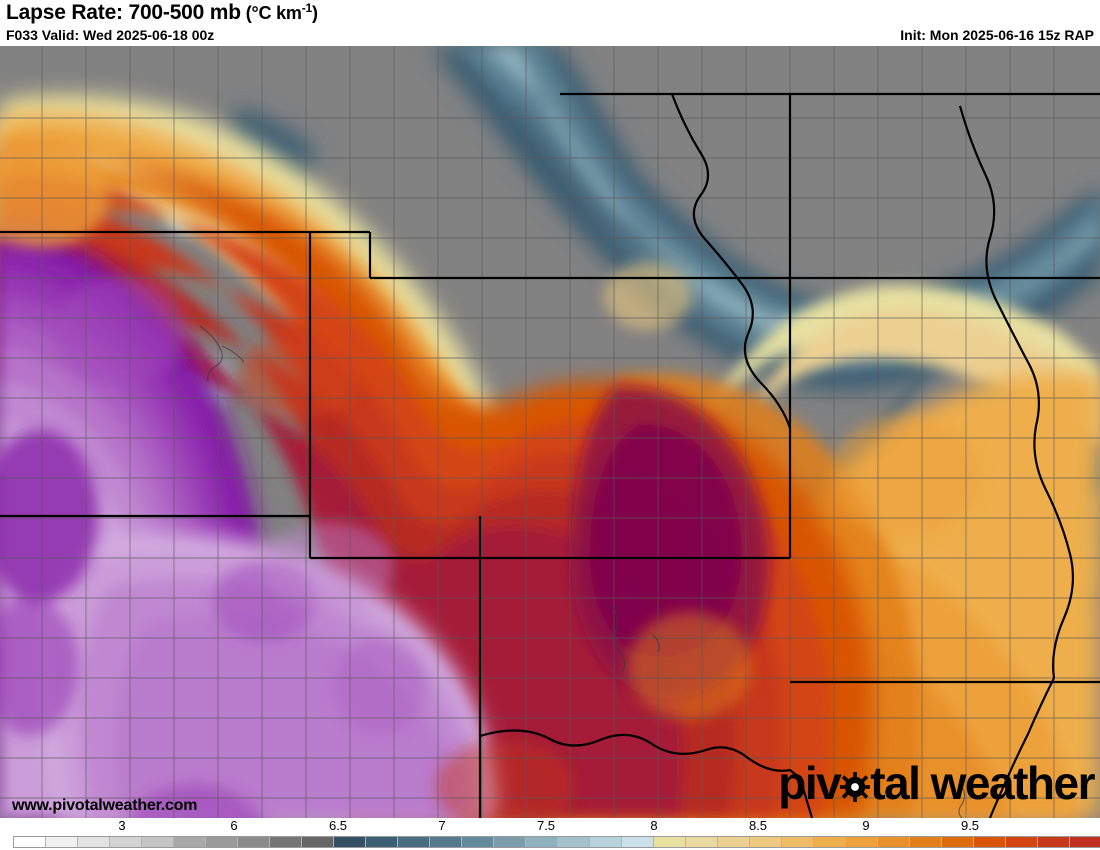 The height and width of the screenshot is (850, 1100). Describe the element at coordinates (338, 825) in the screenshot. I see `colorbar-tick: 6.5` at that location.